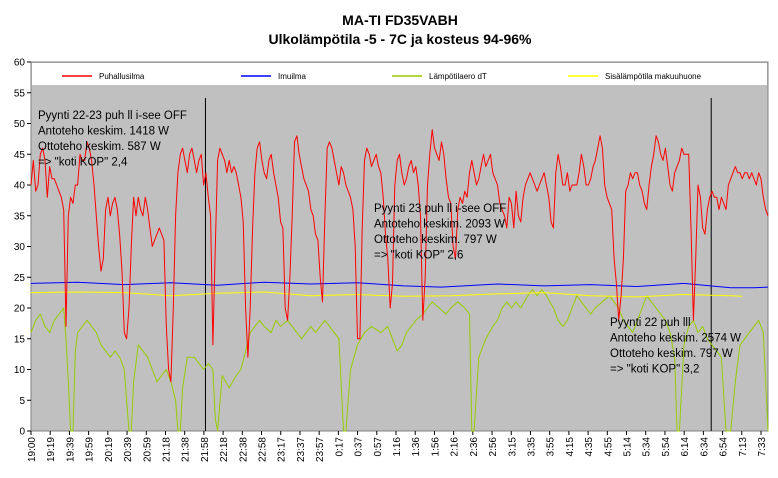 This screenshot has height=478, width=778. What do you see at coordinates (20, 186) in the screenshot?
I see `y-tick-label: 40` at bounding box center [20, 186].